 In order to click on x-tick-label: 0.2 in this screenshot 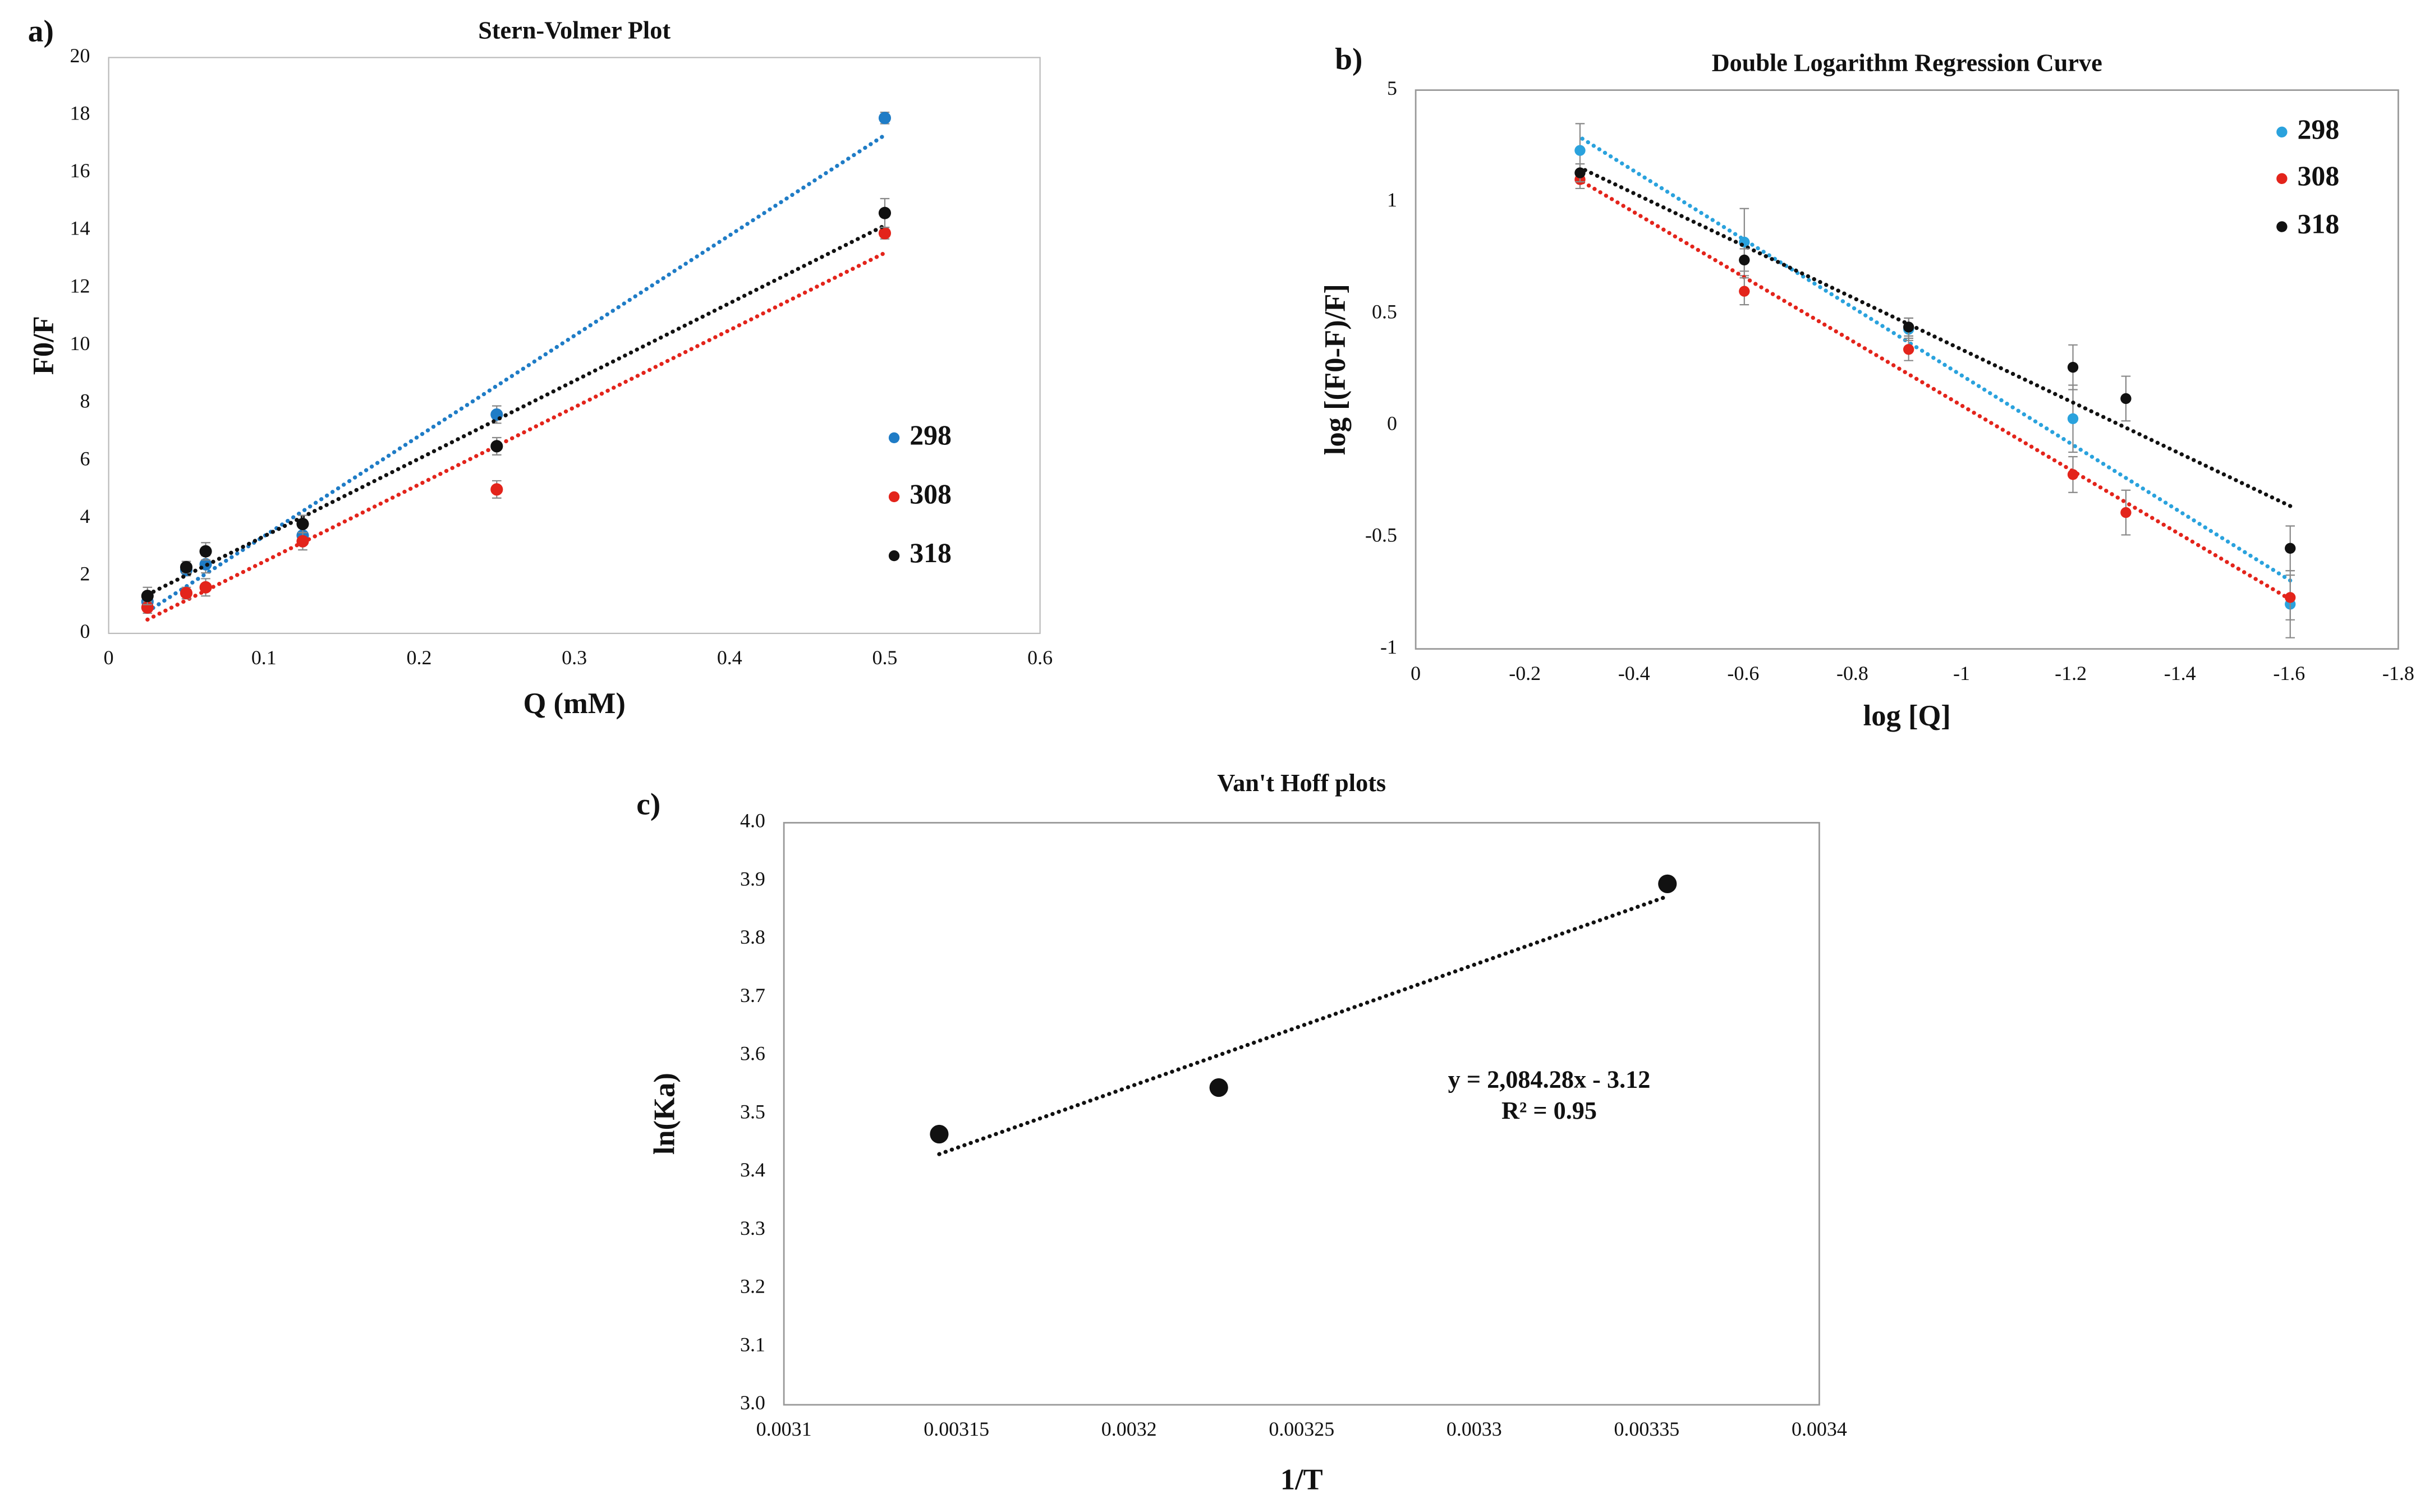, I will do `click(419, 657)`.